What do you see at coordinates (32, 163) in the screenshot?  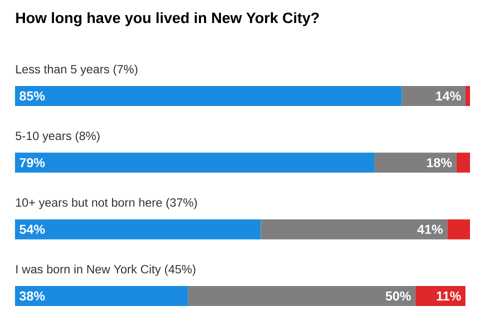 I see `data-label: 79%` at bounding box center [32, 163].